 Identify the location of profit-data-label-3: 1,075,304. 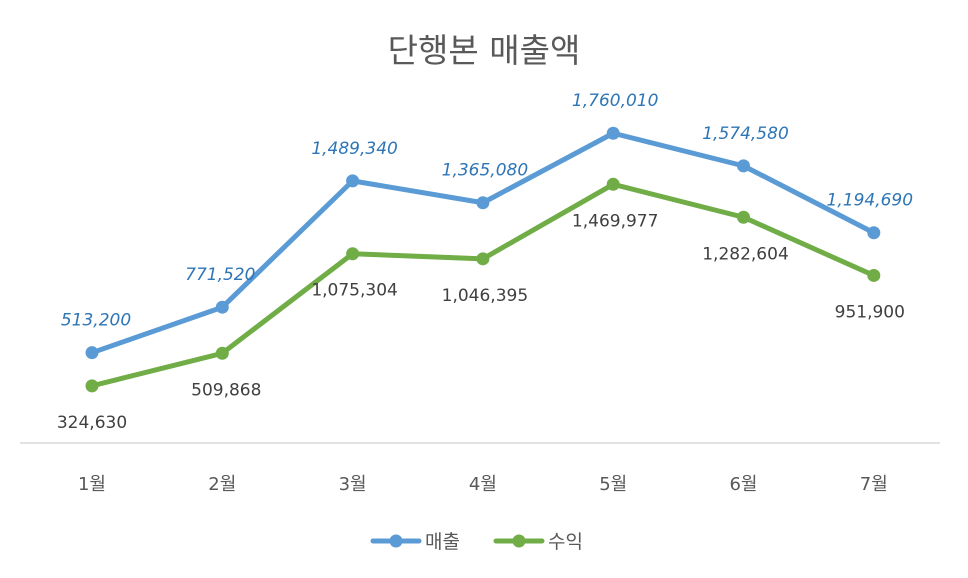
(354, 291).